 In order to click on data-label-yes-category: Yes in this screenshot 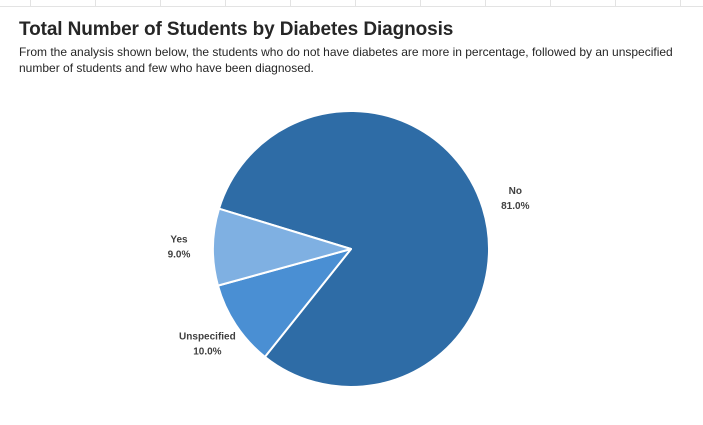, I will do `click(179, 240)`.